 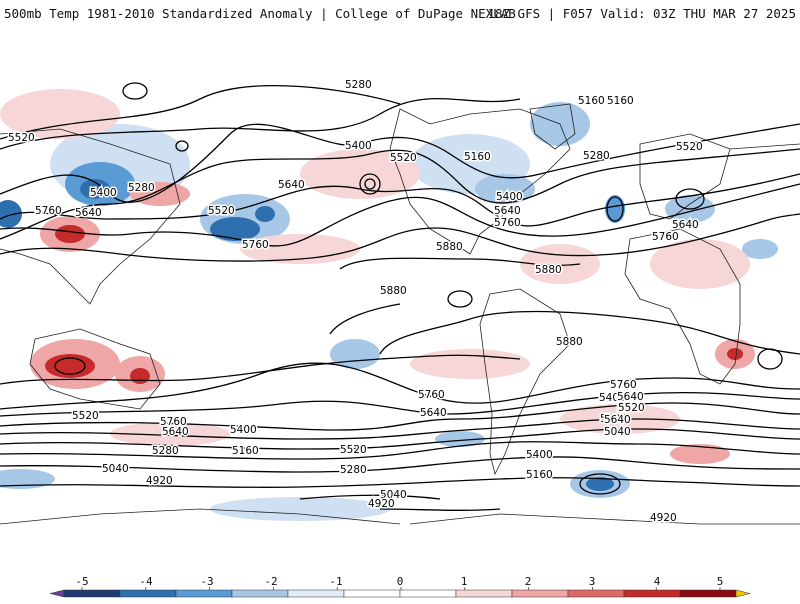 What do you see at coordinates (146, 581) in the screenshot?
I see `colorbar-tick-label: -4` at bounding box center [146, 581].